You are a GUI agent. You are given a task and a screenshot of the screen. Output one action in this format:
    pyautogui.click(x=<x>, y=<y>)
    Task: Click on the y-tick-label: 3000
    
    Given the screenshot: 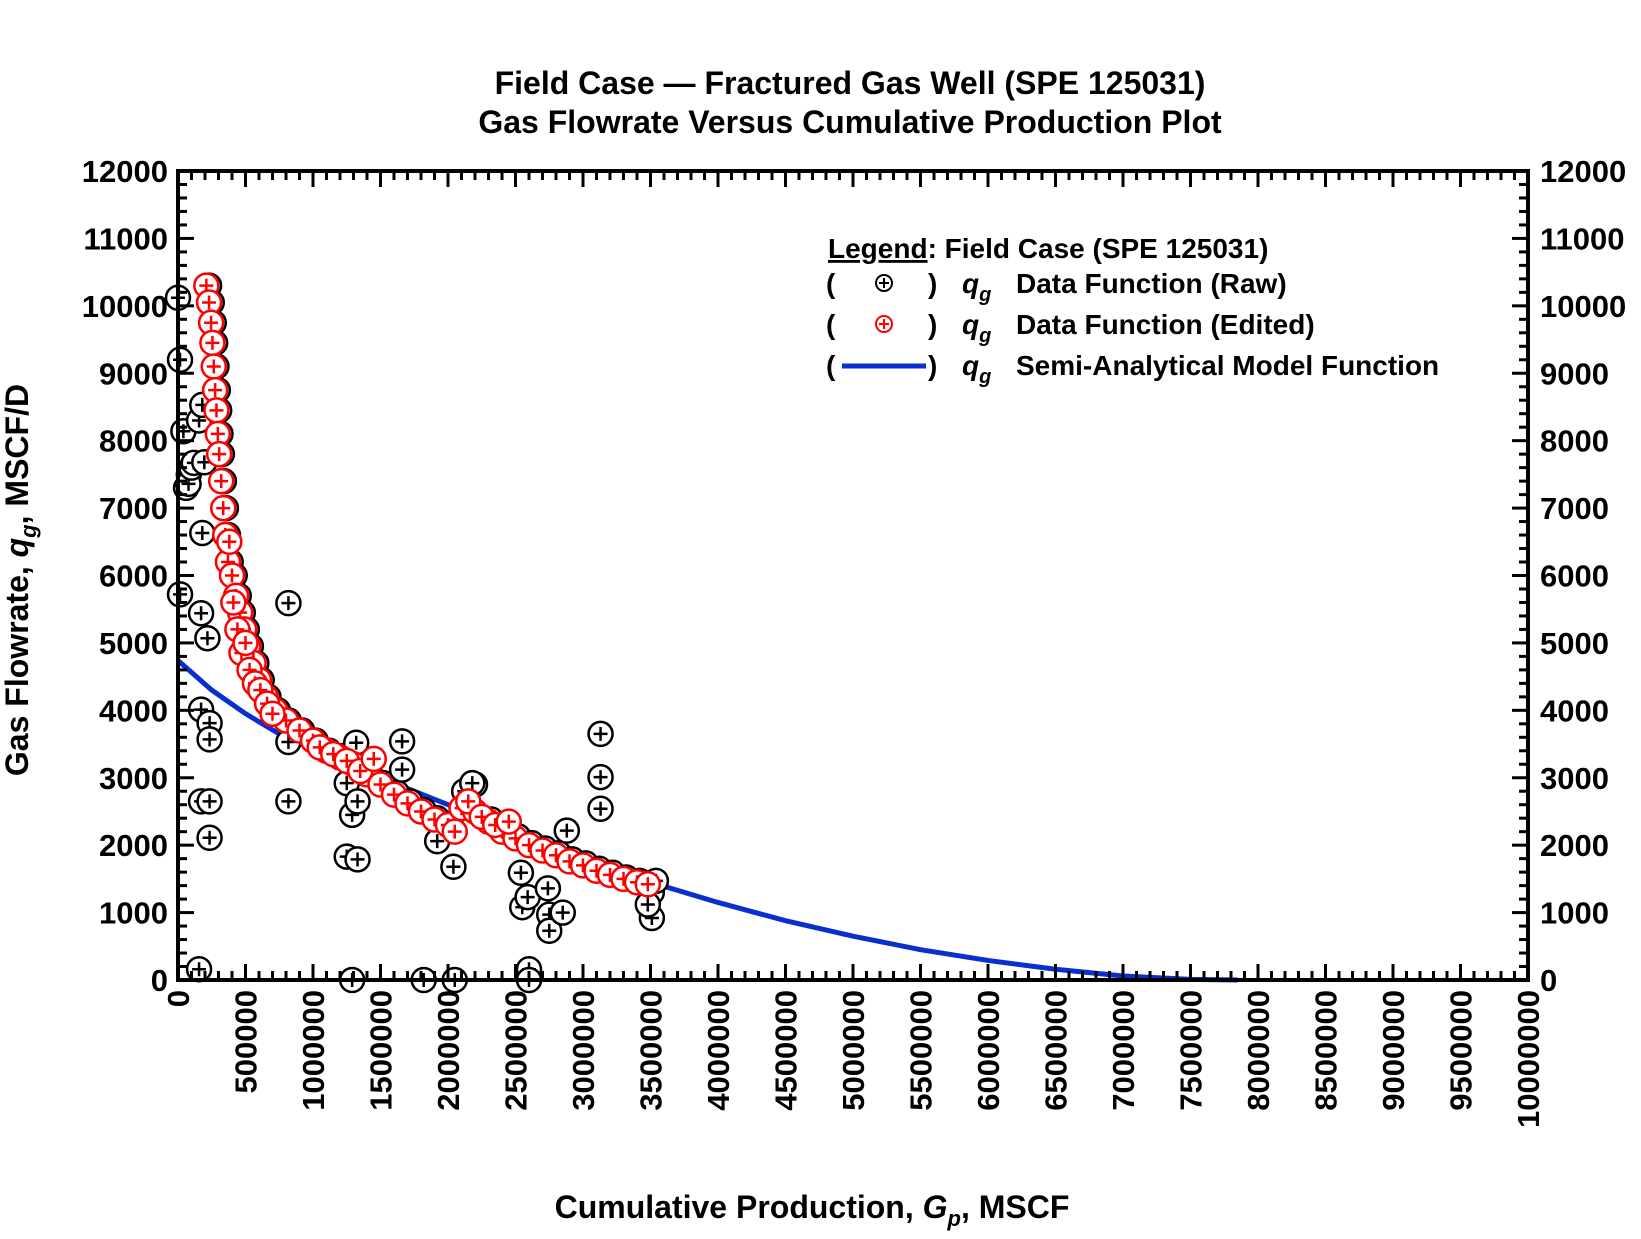 What is the action you would take?
    pyautogui.click(x=133, y=778)
    